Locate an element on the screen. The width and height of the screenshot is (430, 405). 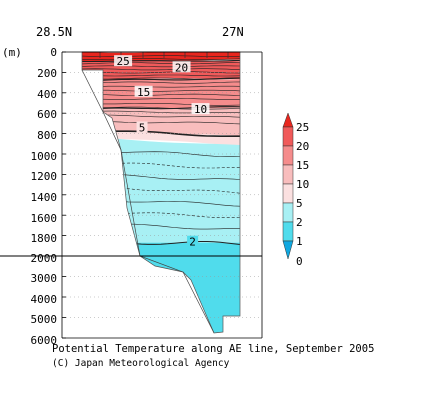
colorbar-label: 1 is located at coordinates (299, 241).